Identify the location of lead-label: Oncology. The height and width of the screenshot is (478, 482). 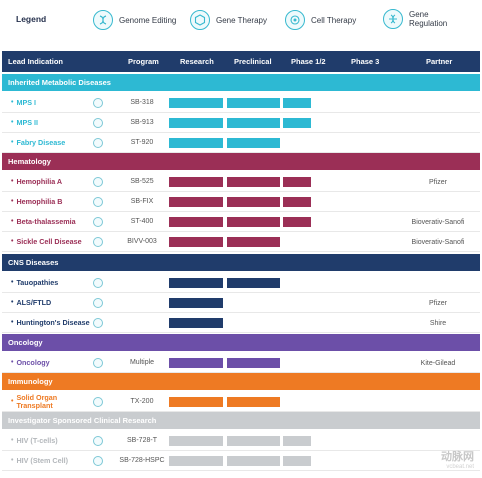
(33, 362).